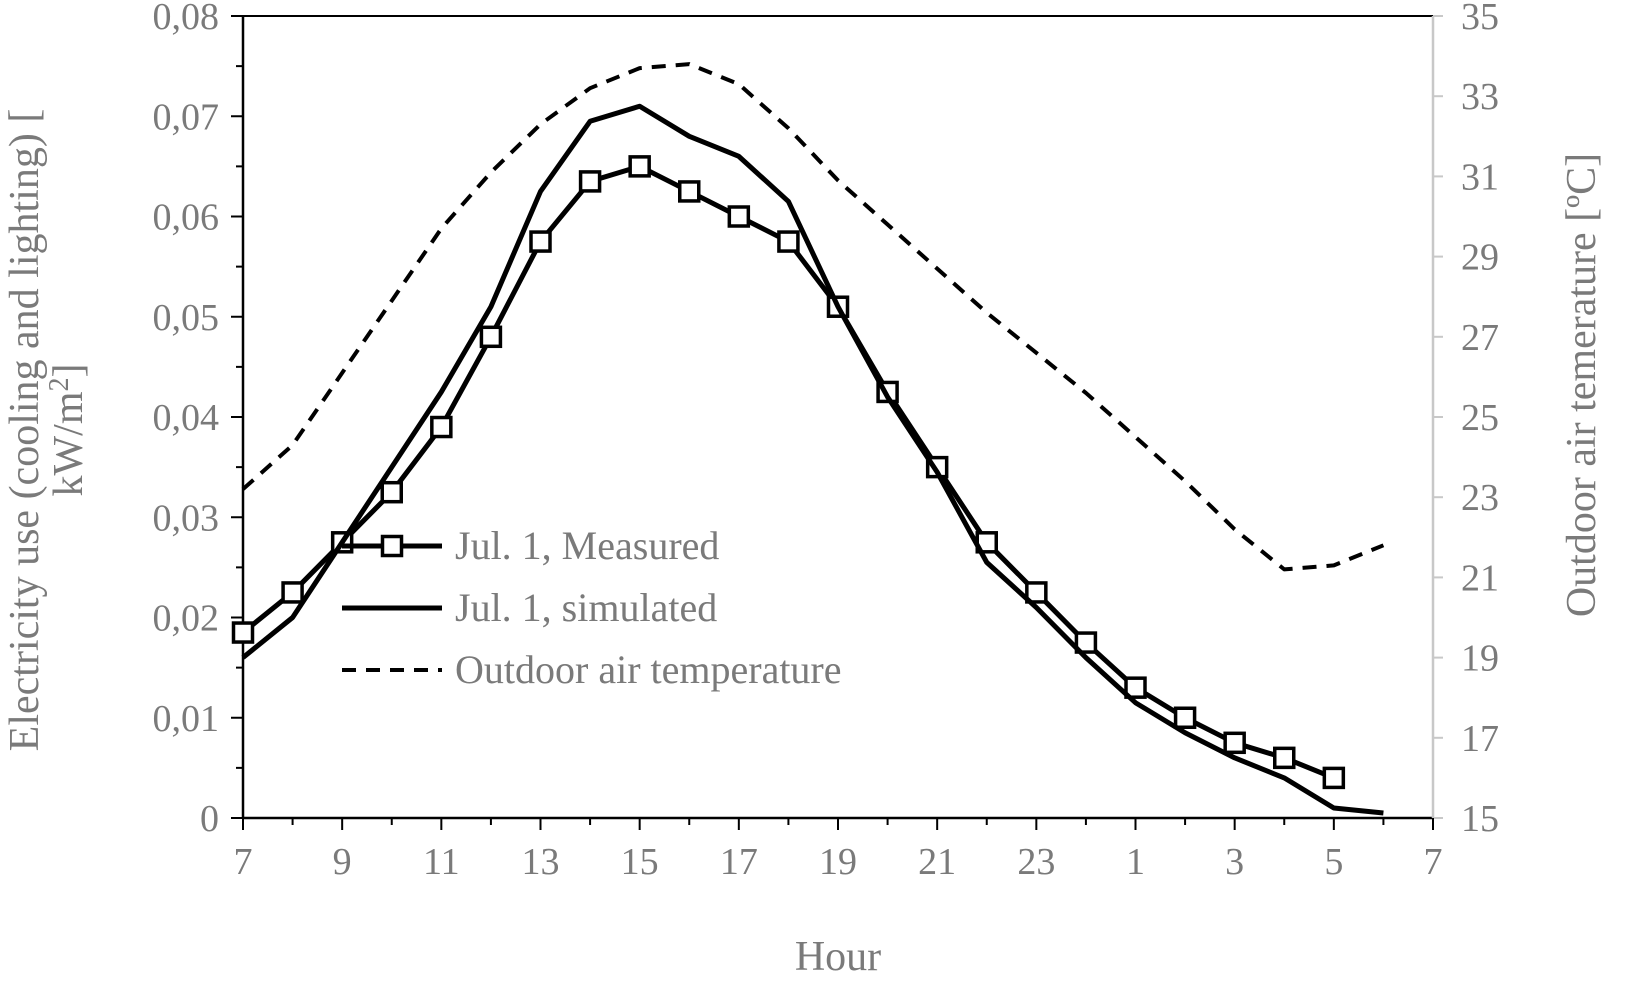 The width and height of the screenshot is (1628, 982). Describe the element at coordinates (1480, 177) in the screenshot. I see `right-tick-label: 31` at that location.